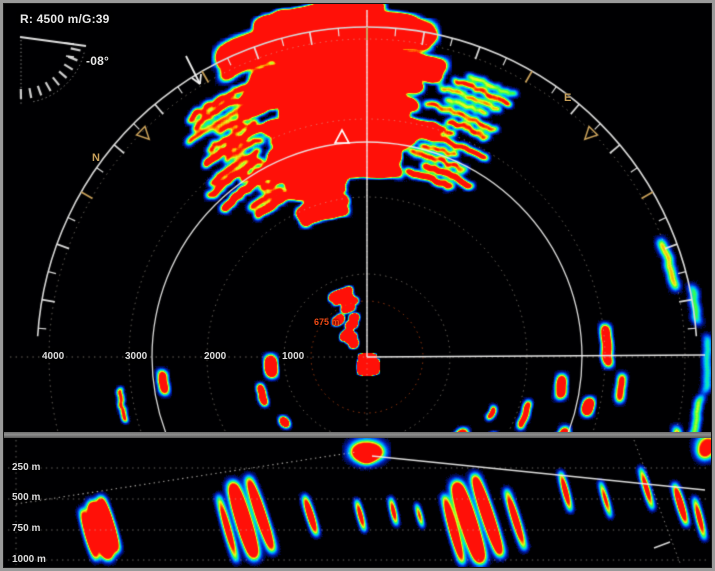  What do you see at coordinates (97, 61) in the screenshot?
I see `tilt-angle-readout: -08°` at bounding box center [97, 61].